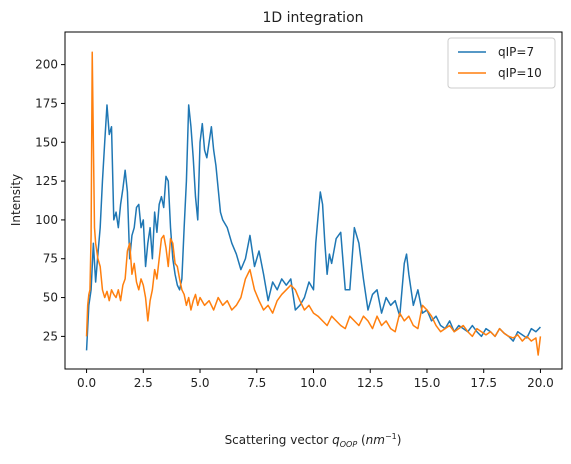 This screenshot has width=571, height=464. Describe the element at coordinates (50, 336) in the screenshot. I see `y-tick-label: 25` at that location.